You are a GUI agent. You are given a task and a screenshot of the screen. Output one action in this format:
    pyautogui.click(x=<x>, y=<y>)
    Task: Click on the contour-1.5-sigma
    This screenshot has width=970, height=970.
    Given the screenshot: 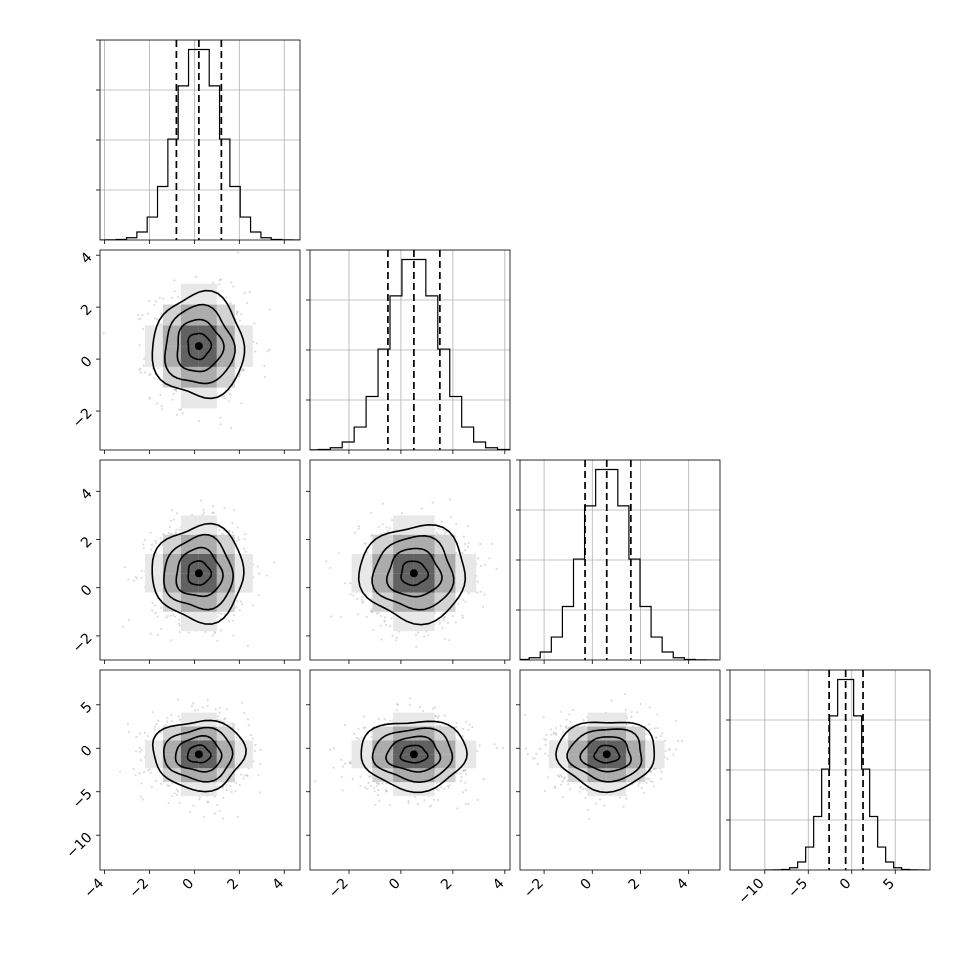 What is the action you would take?
    pyautogui.click(x=199, y=344)
    